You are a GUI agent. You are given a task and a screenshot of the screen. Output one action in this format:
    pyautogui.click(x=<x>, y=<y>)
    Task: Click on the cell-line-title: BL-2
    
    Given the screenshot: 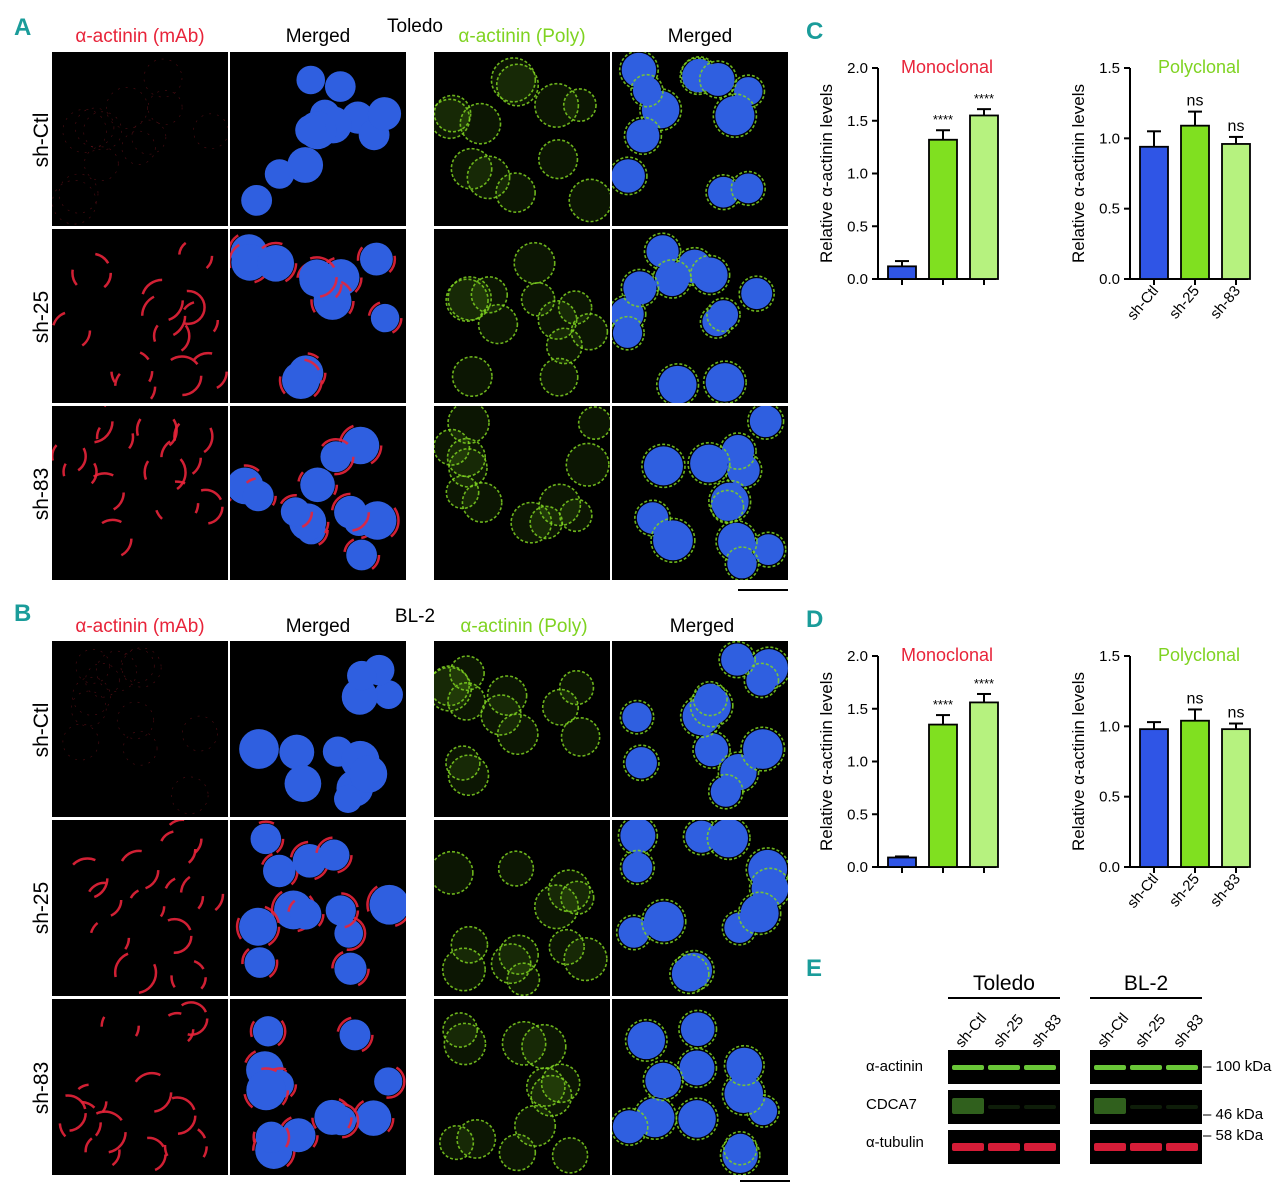 What is the action you would take?
    pyautogui.click(x=415, y=616)
    